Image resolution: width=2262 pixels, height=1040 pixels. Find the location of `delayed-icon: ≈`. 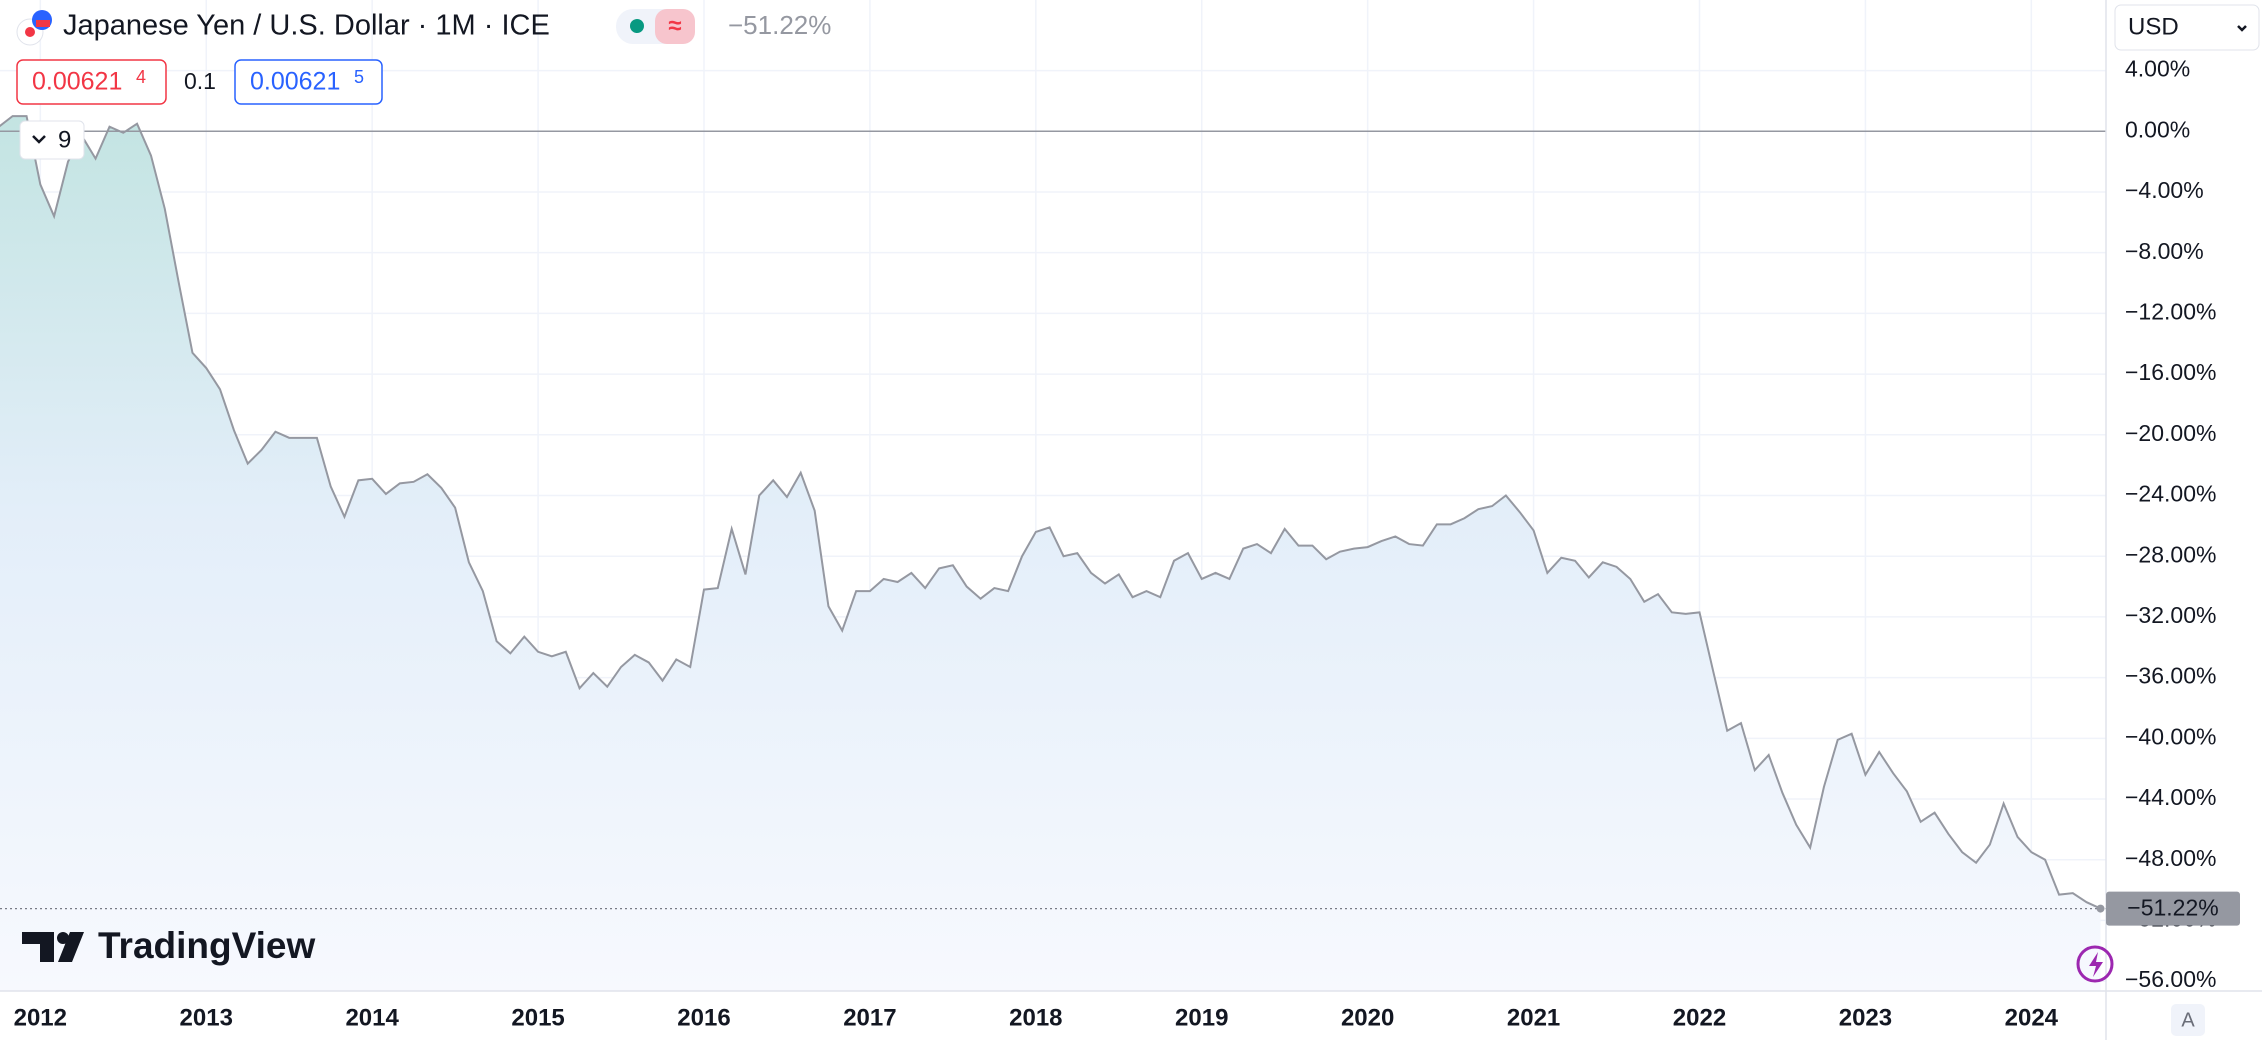

delayed-icon: ≈ is located at coordinates (674, 25).